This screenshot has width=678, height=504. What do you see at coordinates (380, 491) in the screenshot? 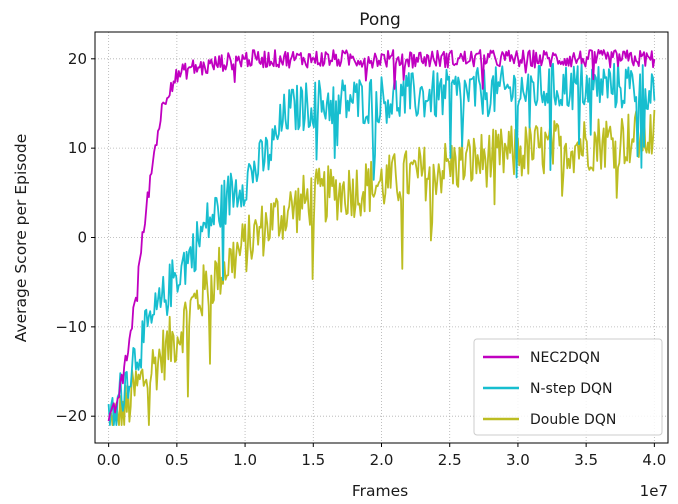
I see `x-axis-label: Frames` at bounding box center [380, 491].